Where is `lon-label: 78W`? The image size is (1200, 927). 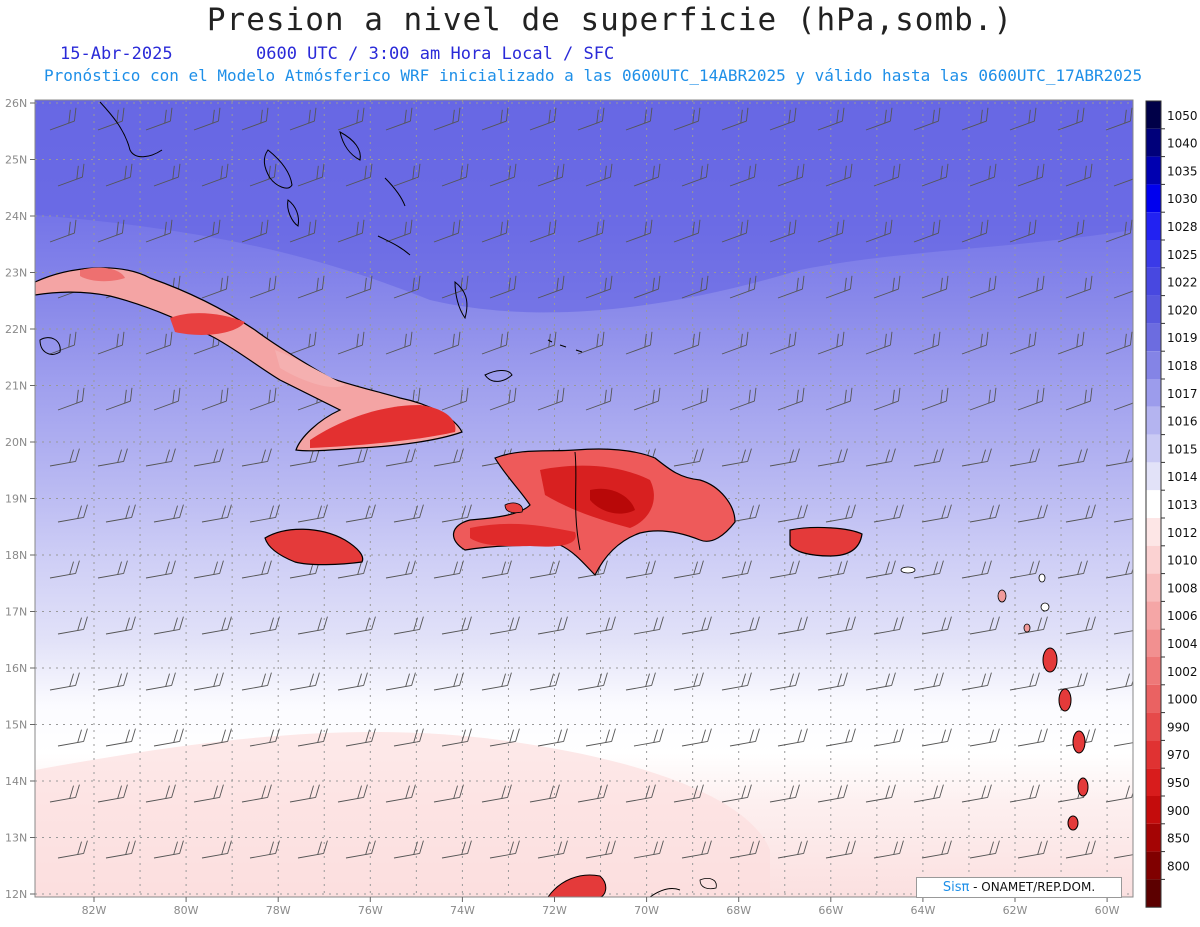
lon-label: 78W is located at coordinates (278, 910).